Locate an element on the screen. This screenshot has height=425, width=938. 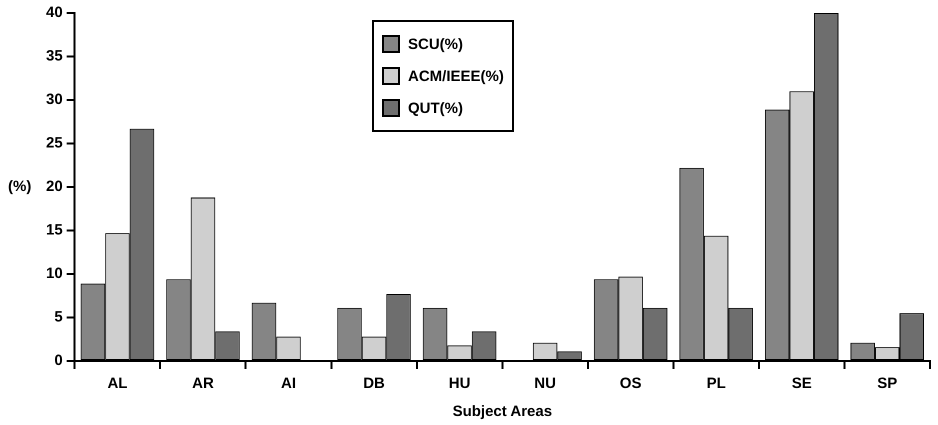
legend-label: ACM/IEEE(%) is located at coordinates (456, 76).